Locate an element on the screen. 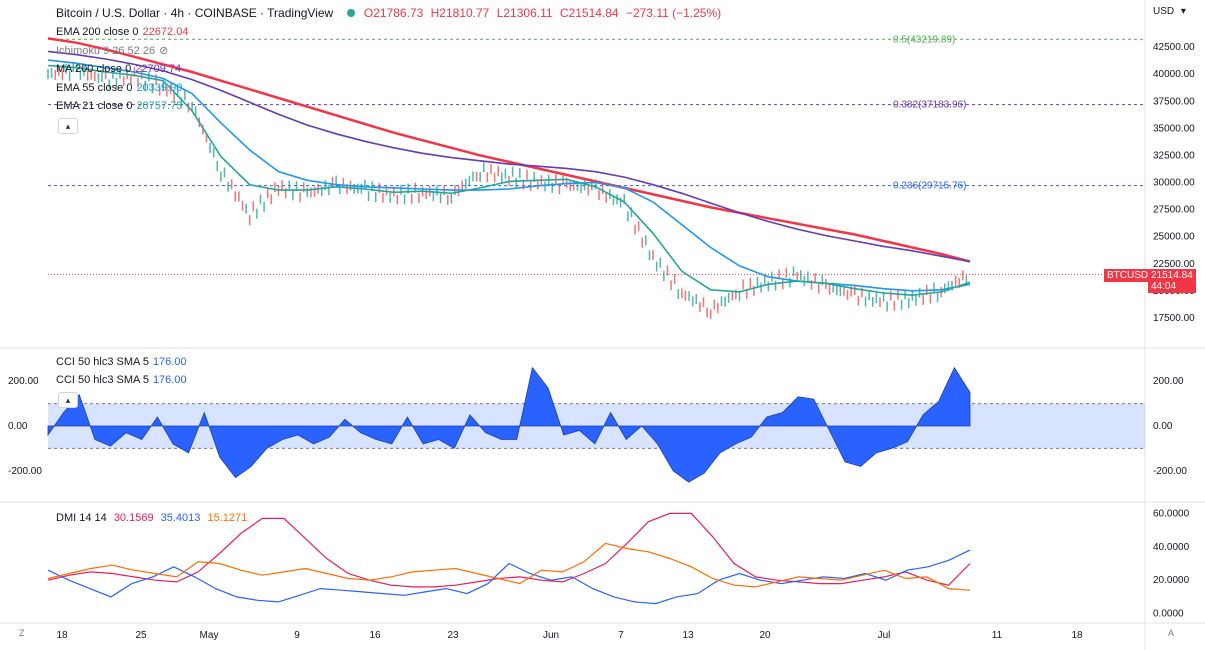  price-tick-label: 32500.00 is located at coordinates (1174, 155).